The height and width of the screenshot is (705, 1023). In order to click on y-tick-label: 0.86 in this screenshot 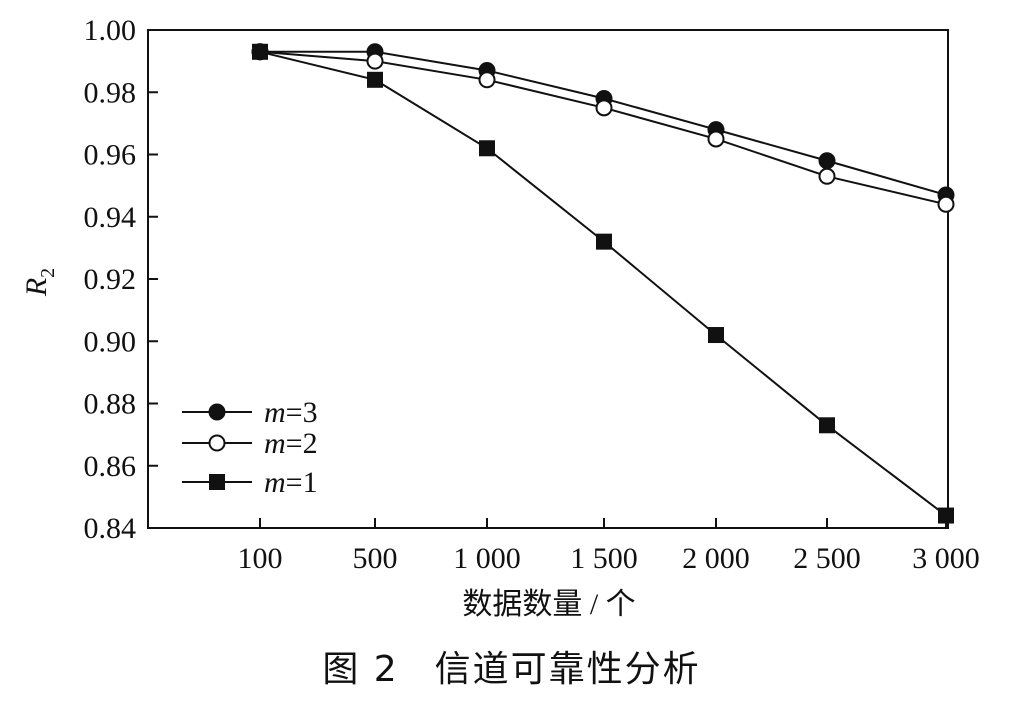, I will do `click(110, 466)`.